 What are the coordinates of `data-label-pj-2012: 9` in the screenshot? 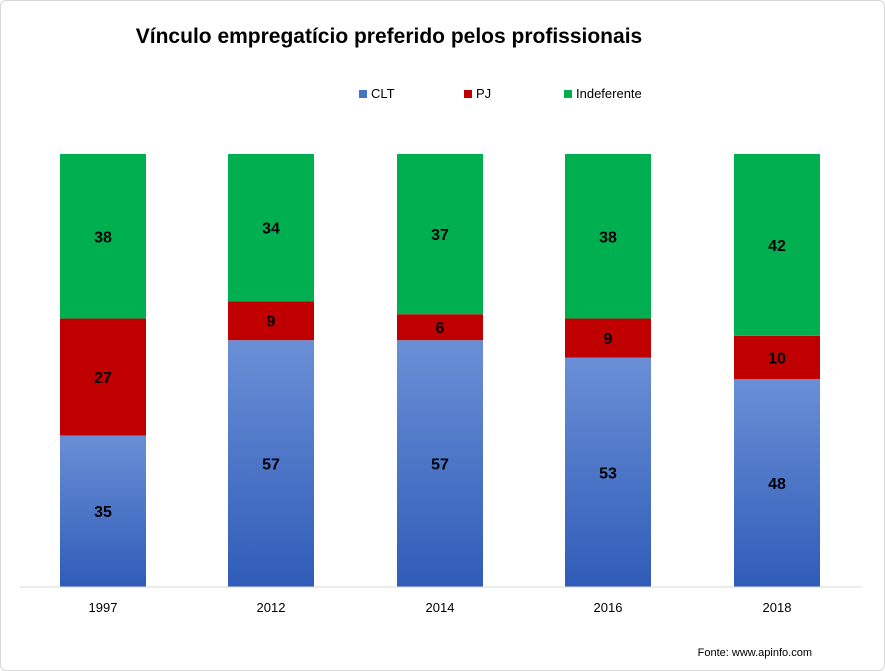 It's located at (271, 322).